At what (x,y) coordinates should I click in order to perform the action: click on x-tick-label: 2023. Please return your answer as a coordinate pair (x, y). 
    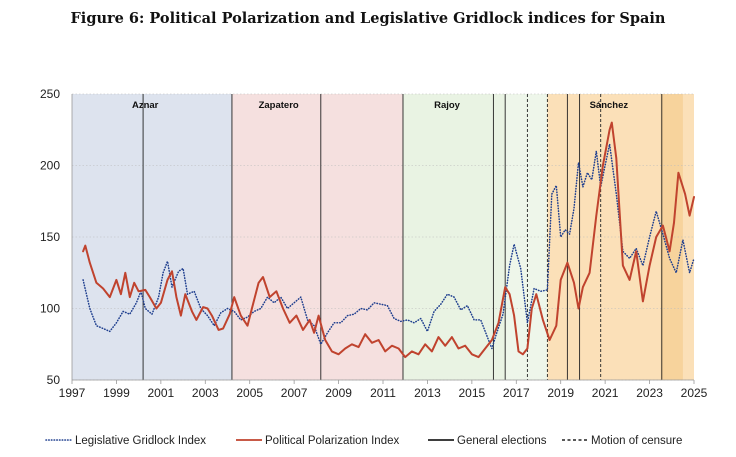
    Looking at the image, I should click on (649, 393).